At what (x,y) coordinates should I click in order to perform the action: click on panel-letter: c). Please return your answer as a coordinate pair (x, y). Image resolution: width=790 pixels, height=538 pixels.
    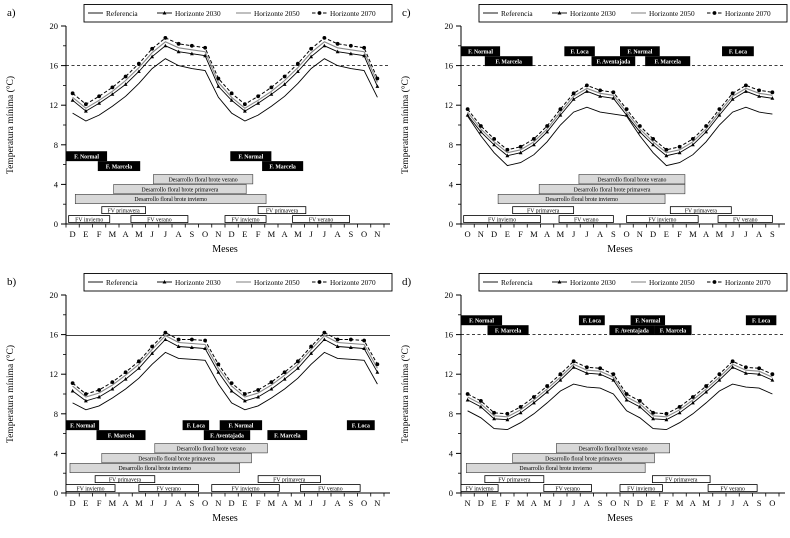
    Looking at the image, I should click on (406, 13).